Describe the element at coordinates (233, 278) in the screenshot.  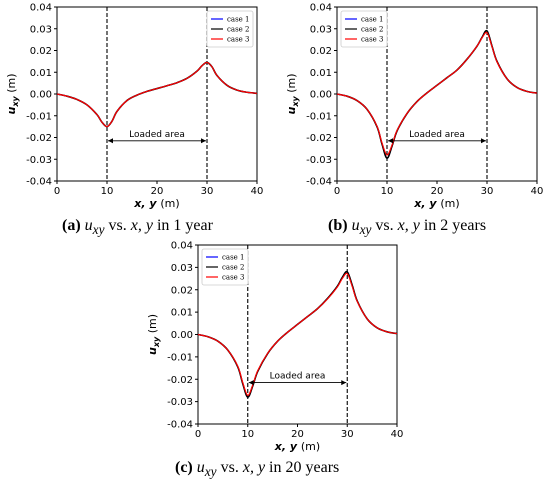
I see `chart2-legend-label-3: case 3` at that location.